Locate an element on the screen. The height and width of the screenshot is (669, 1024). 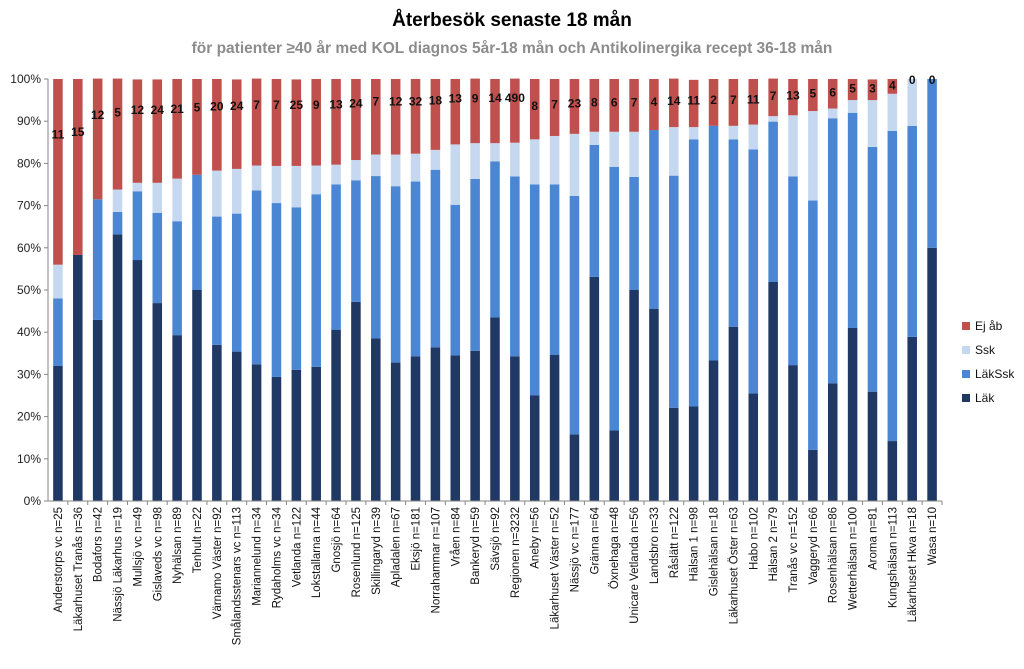
data-label: 20 is located at coordinates (217, 106).